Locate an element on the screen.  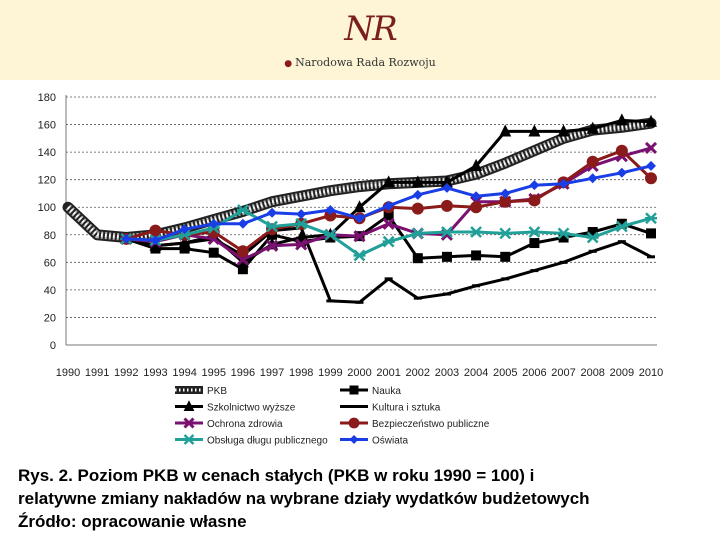
x-tick-label: 2006 is located at coordinates (534, 373).